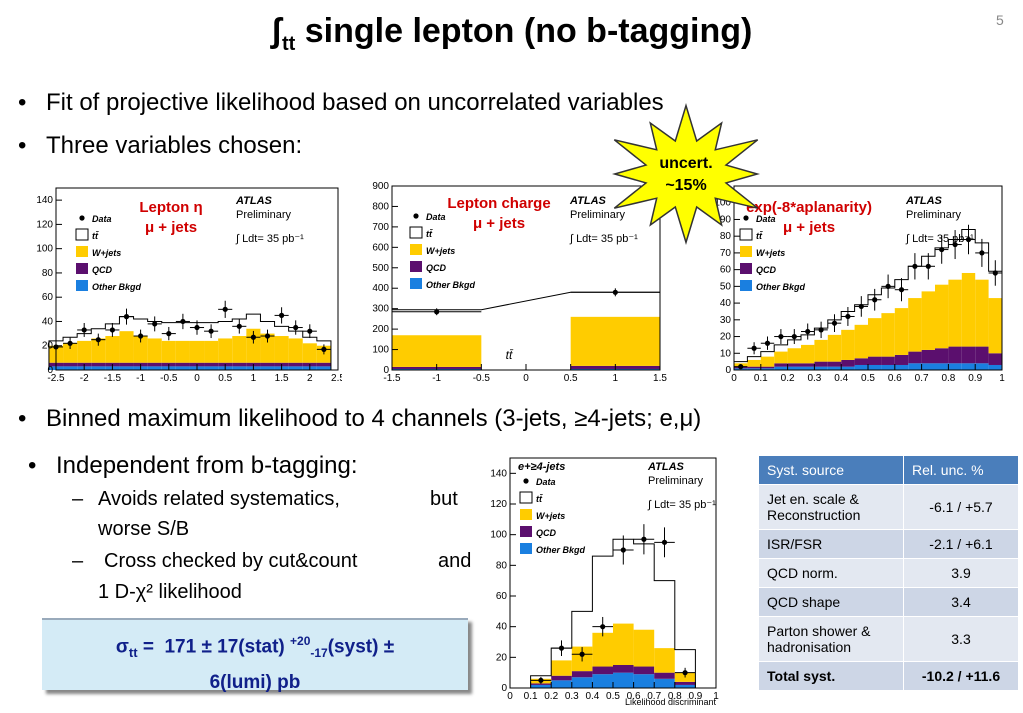 This screenshot has width=1023, height=713. I want to click on table-header-row: Syst. source Rel. unc. %, so click(888, 470).